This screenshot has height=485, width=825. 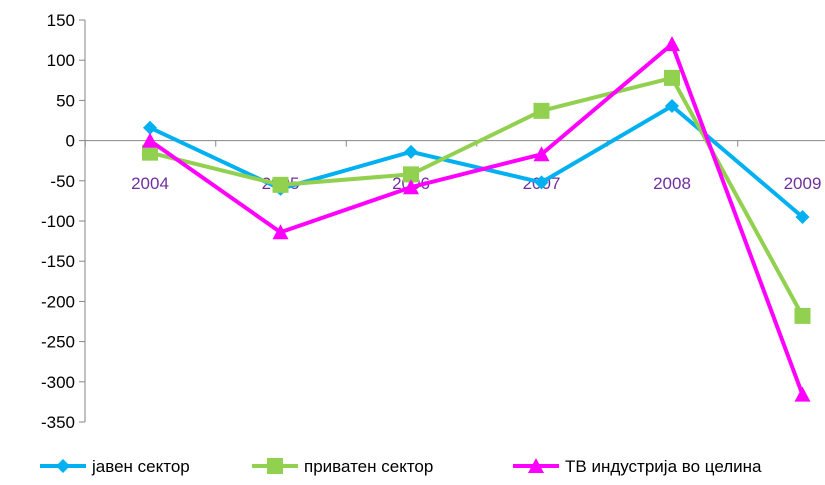 What do you see at coordinates (140, 466) in the screenshot?
I see `legend-label: јавен сектор` at bounding box center [140, 466].